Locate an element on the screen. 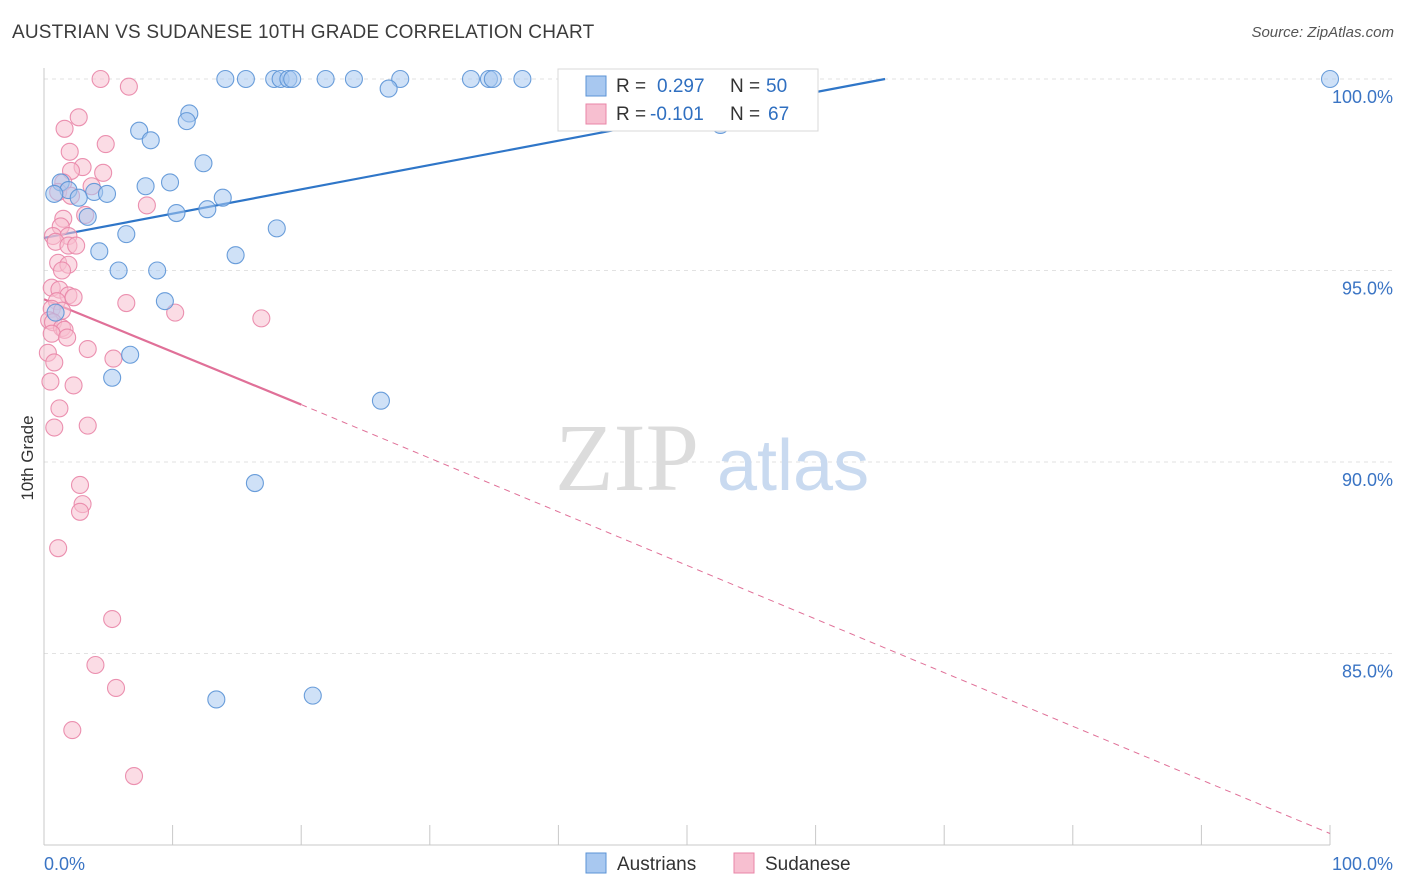 The image size is (1406, 892). stats-austrians-n-value: 50 is located at coordinates (776, 86).